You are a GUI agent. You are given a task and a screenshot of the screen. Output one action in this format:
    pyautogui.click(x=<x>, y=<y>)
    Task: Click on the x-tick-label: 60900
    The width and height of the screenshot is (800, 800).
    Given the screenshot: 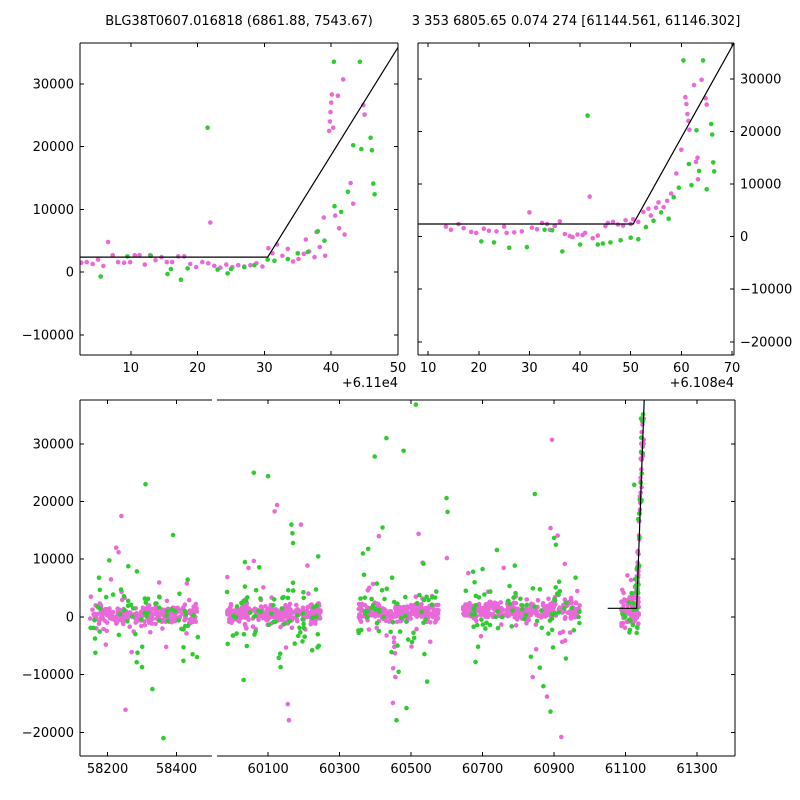 What is the action you would take?
    pyautogui.click(x=553, y=769)
    